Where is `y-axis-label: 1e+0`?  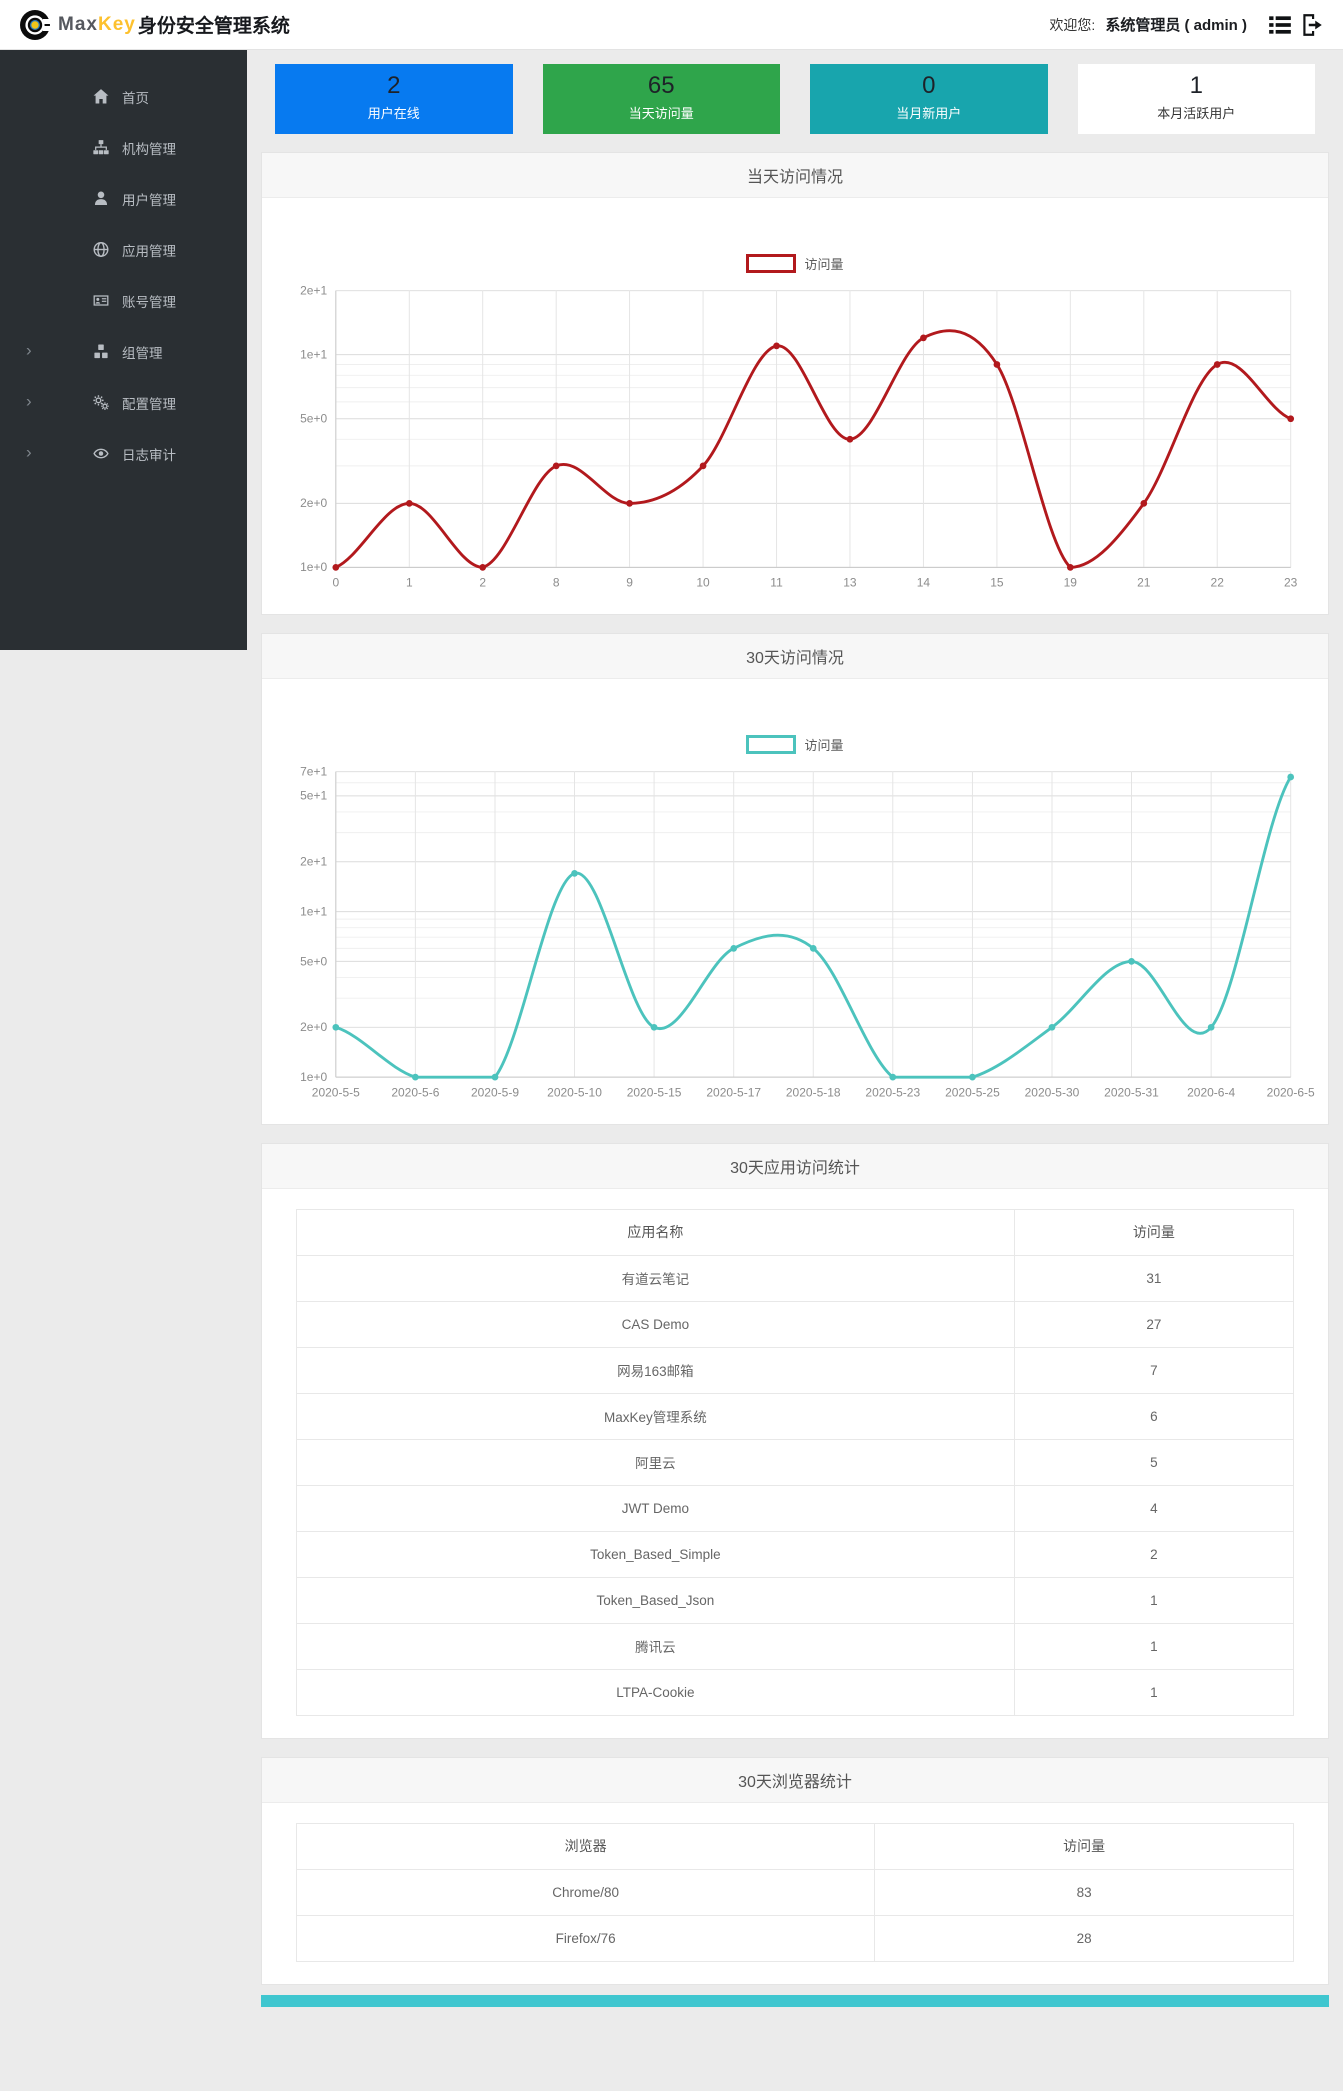
y-axis-label: 1e+0 is located at coordinates (313, 1077).